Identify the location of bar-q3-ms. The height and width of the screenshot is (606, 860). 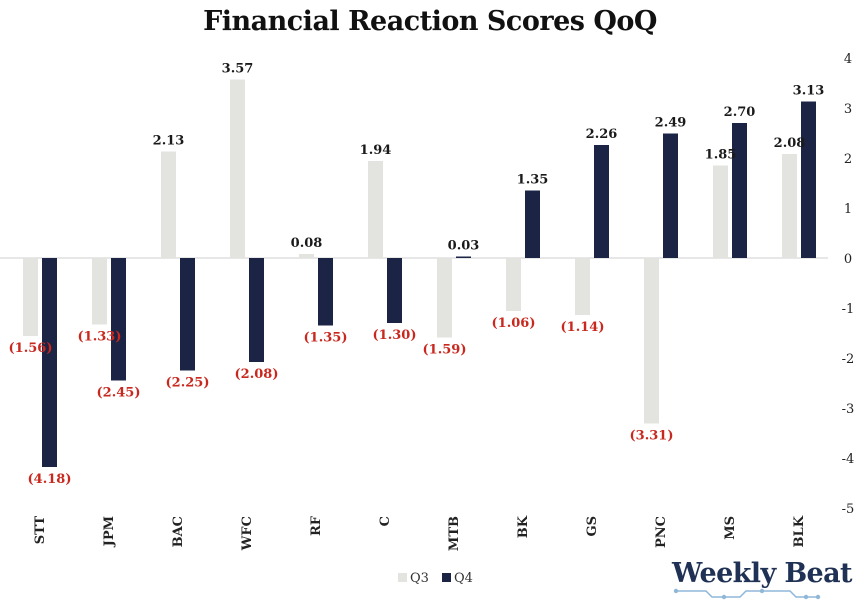
(720, 211).